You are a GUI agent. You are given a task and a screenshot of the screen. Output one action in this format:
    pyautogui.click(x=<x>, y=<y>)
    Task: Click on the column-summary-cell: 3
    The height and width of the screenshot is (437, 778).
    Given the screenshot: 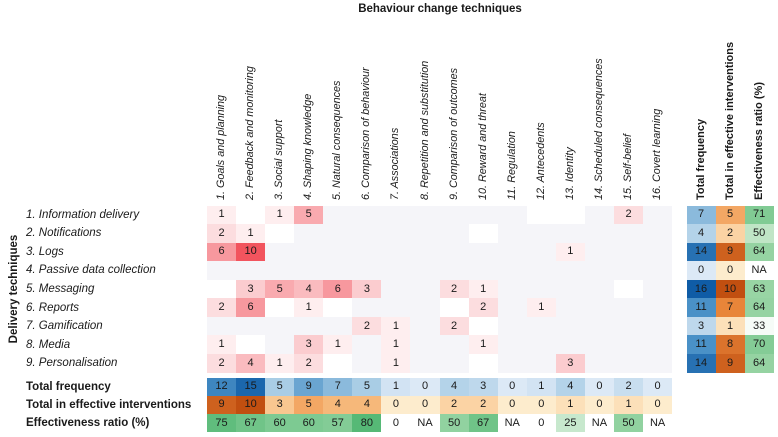 What is the action you would take?
    pyautogui.click(x=280, y=405)
    